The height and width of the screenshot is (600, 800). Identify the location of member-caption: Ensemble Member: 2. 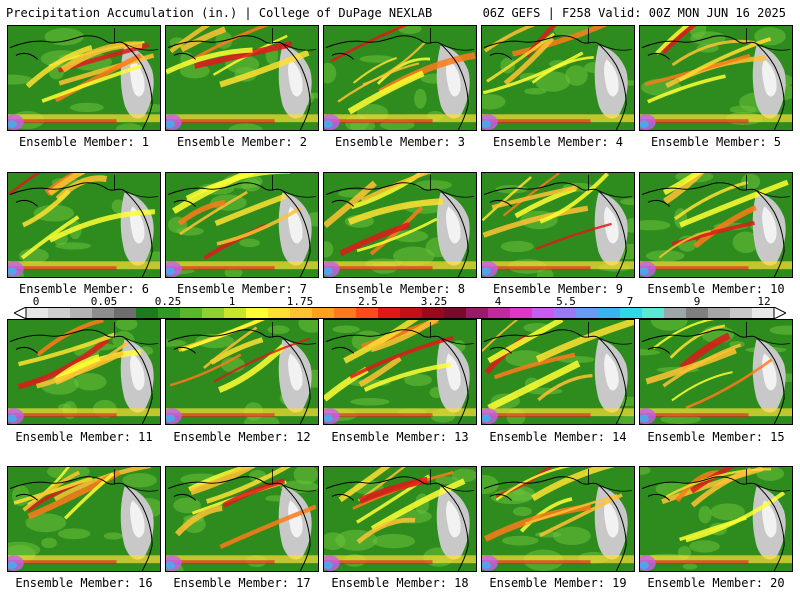
(242, 142).